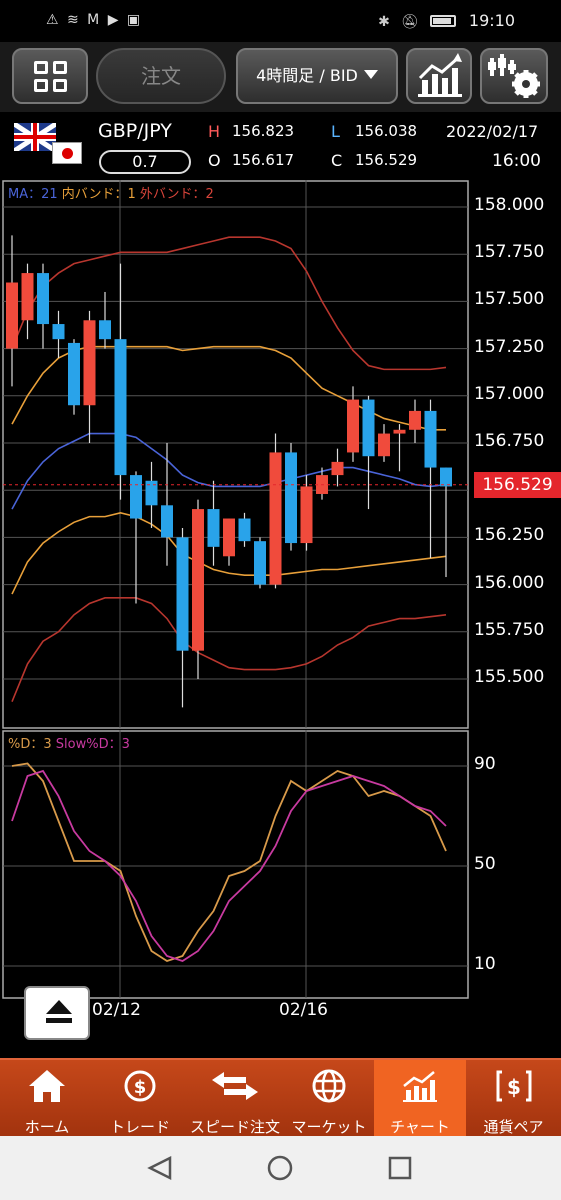  What do you see at coordinates (229, 471) in the screenshot?
I see `ma21-line` at bounding box center [229, 471].